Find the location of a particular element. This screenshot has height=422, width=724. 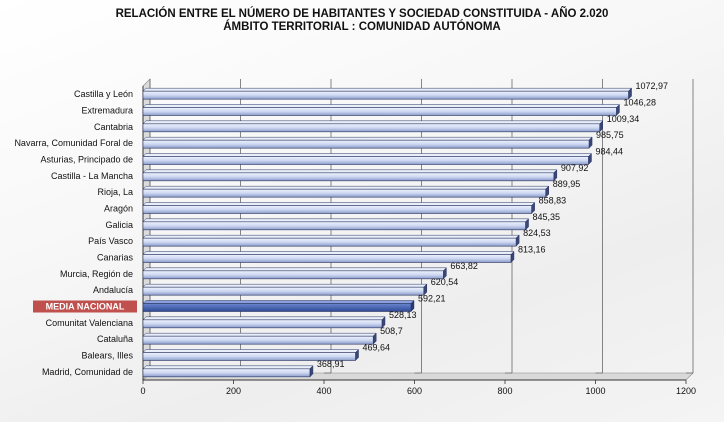

category-label: Asturias, Principado de is located at coordinates (86, 160).